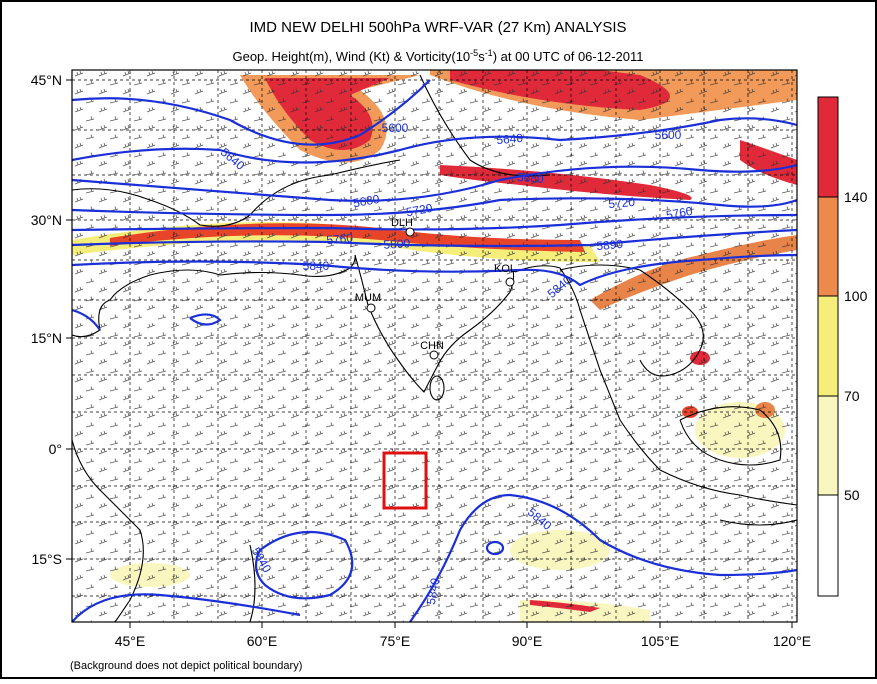 The image size is (877, 684). What do you see at coordinates (510, 139) in the screenshot?
I see `contour-label: 5640` at bounding box center [510, 139].